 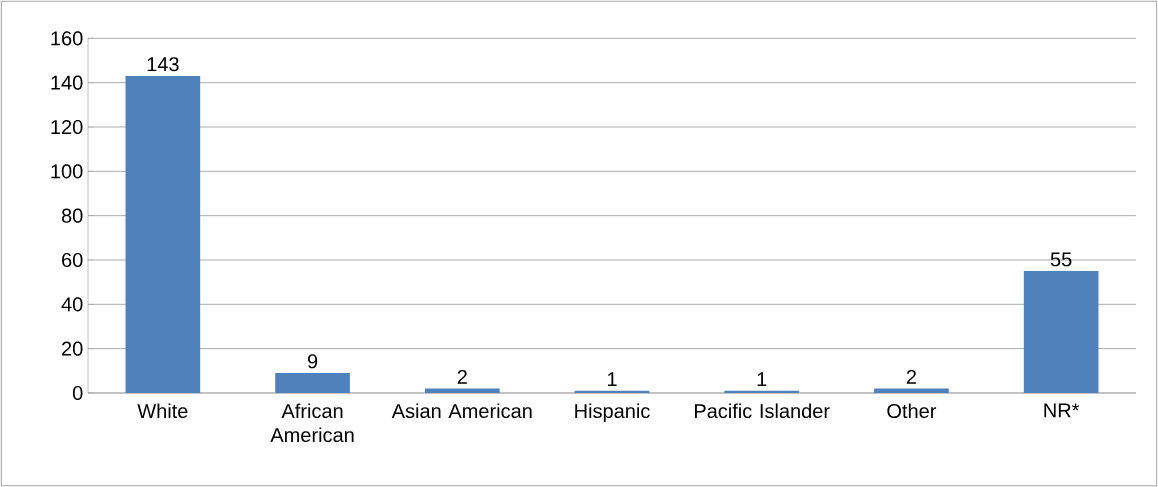 What do you see at coordinates (612, 413) in the screenshot?
I see `x-tick-label: Hispanic` at bounding box center [612, 413].